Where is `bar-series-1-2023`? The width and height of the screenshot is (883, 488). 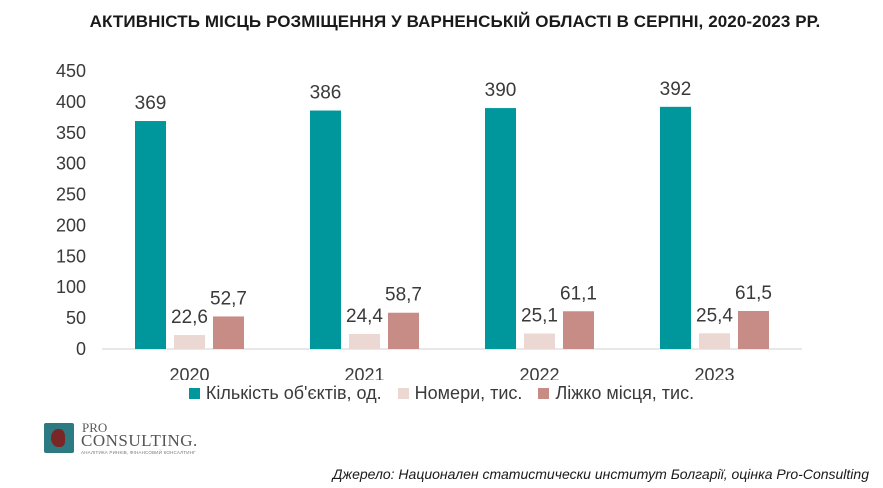
bar-series-1-2023 is located at coordinates (675, 227).